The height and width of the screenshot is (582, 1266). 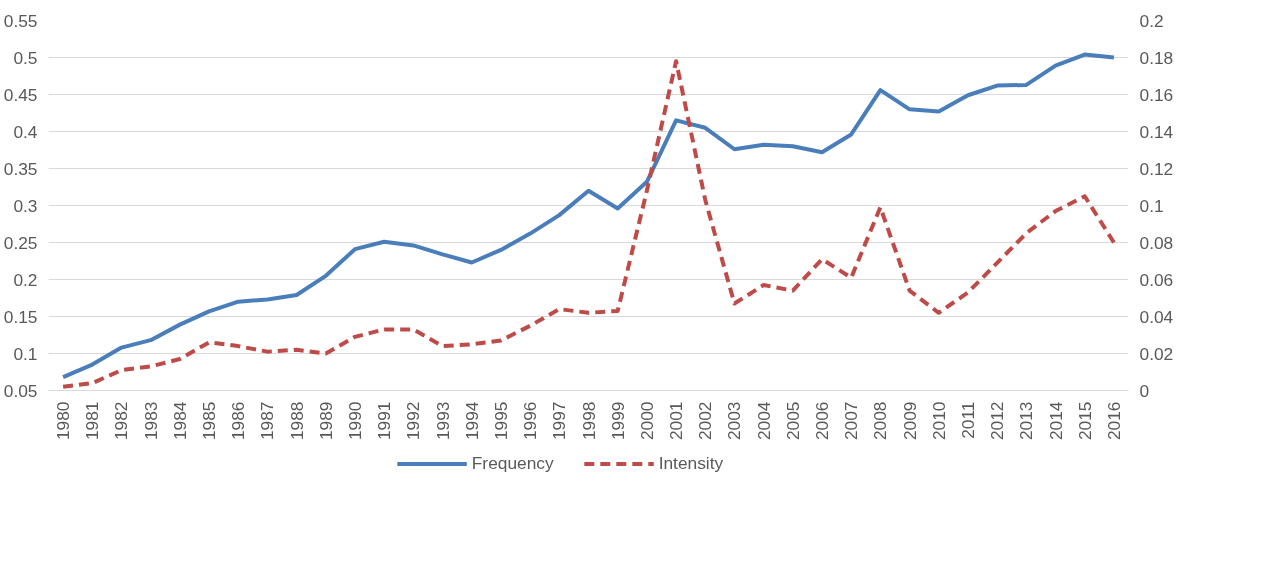 What do you see at coordinates (1156, 131) in the screenshot?
I see `y2-tick-label: 0.14` at bounding box center [1156, 131].